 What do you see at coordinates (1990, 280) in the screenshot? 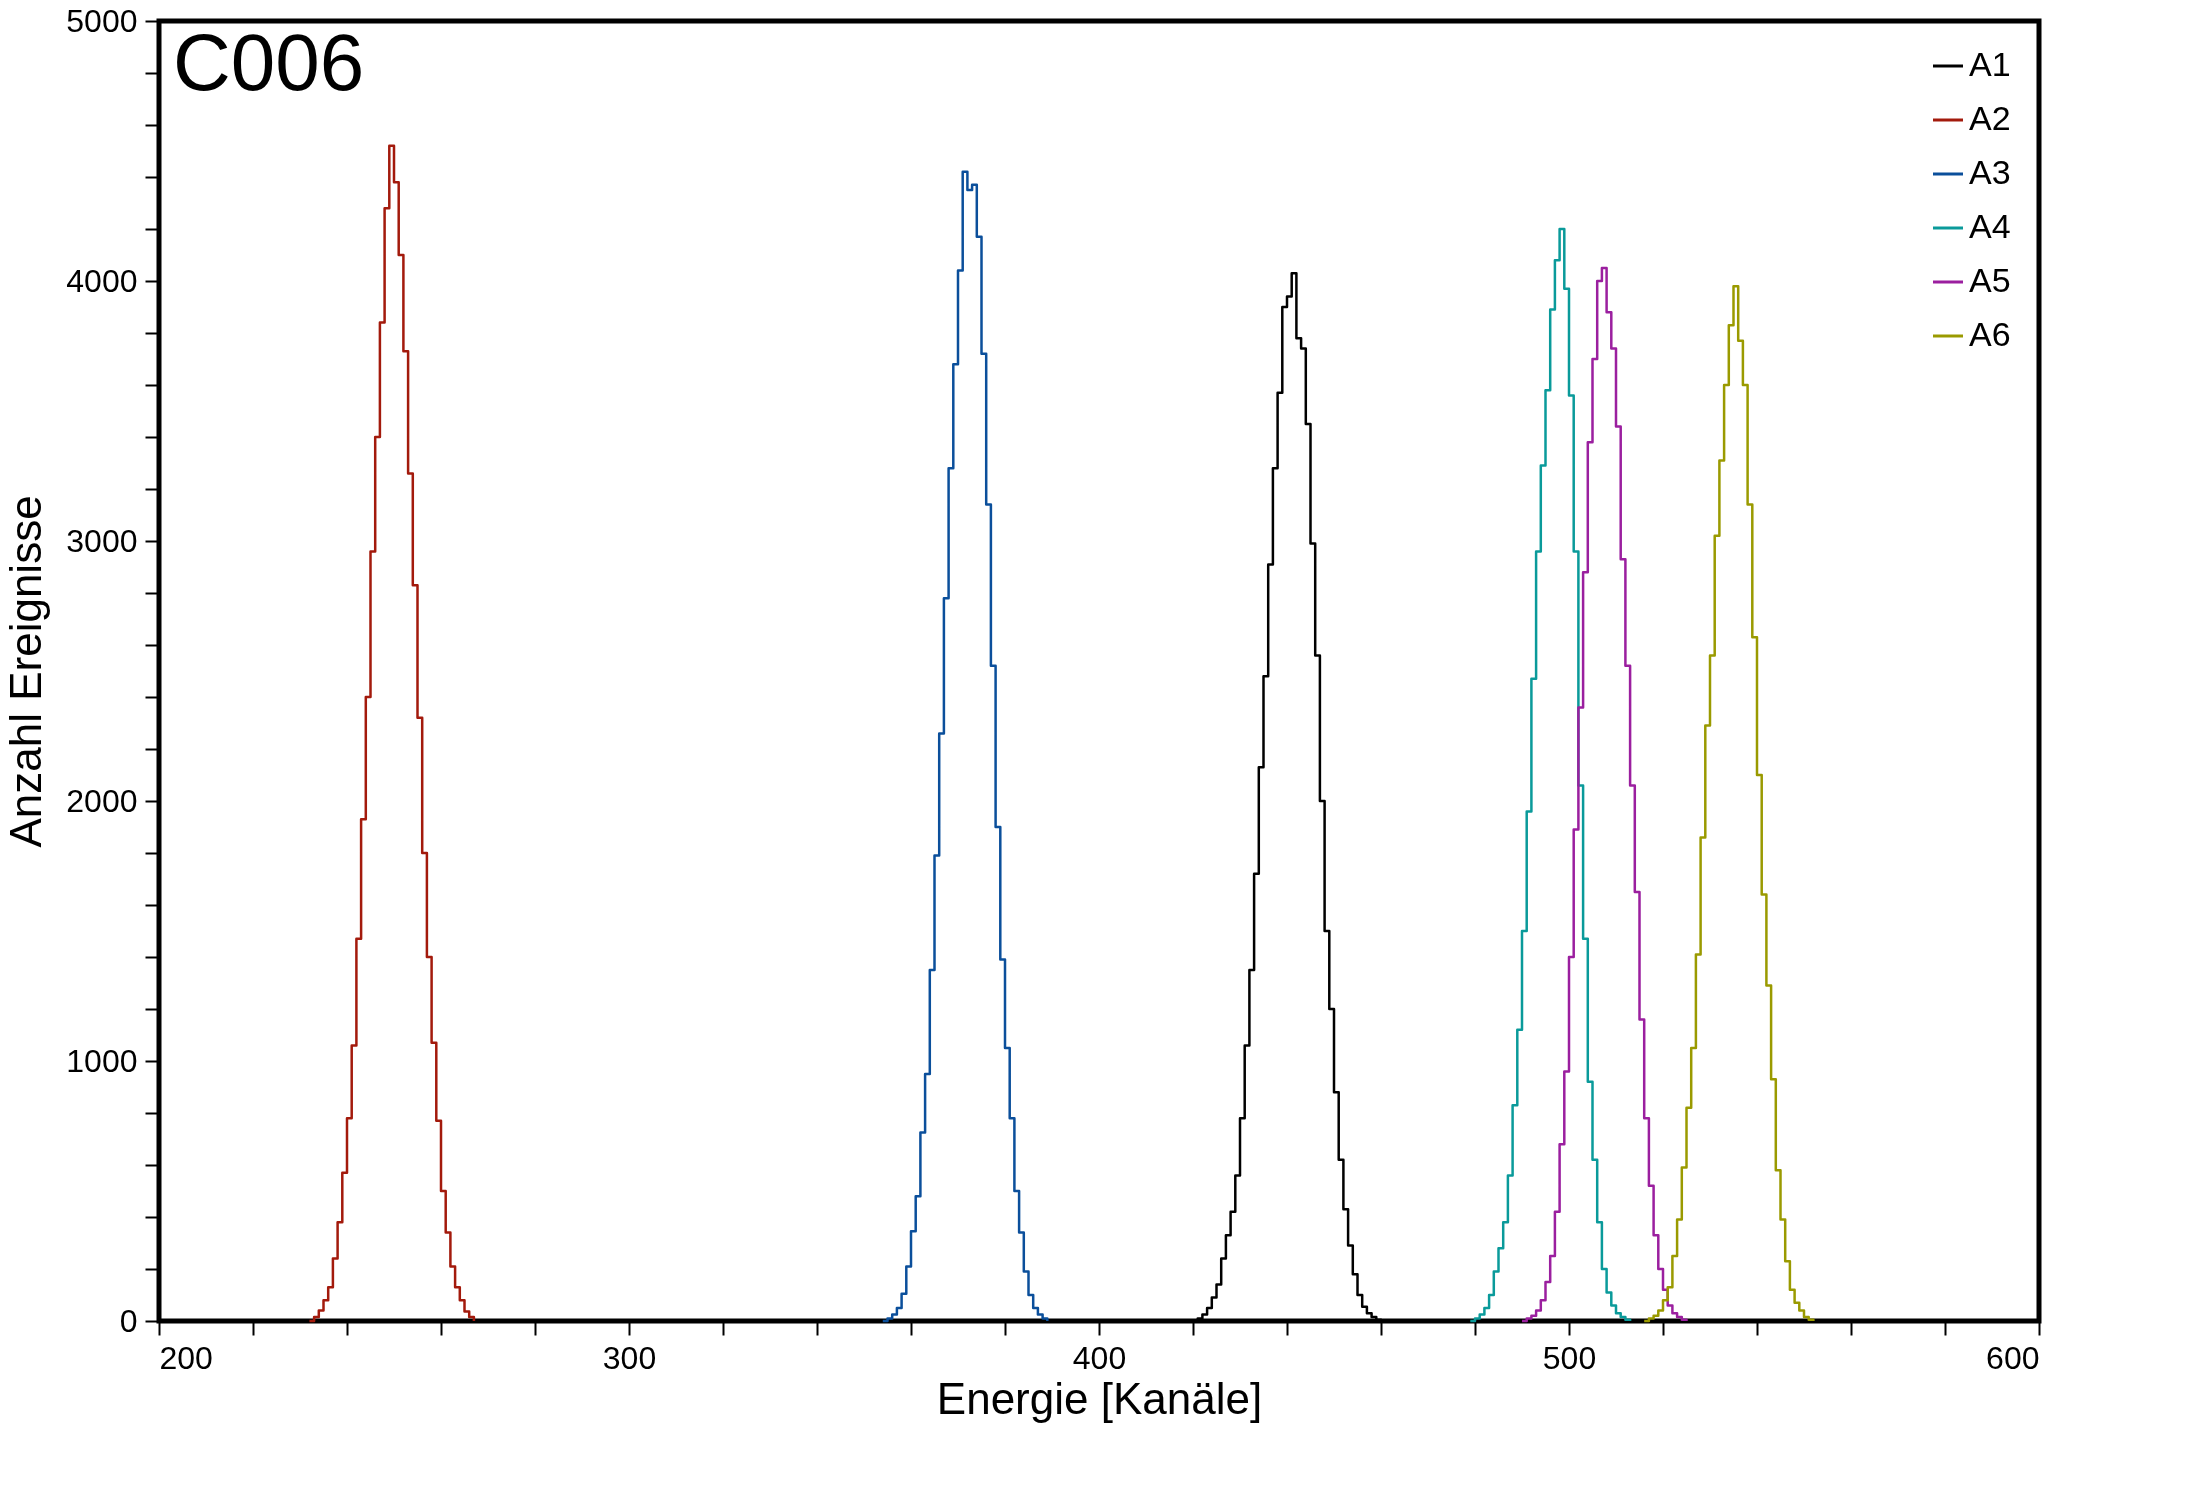
I see `legend-label: A5` at bounding box center [1990, 280].